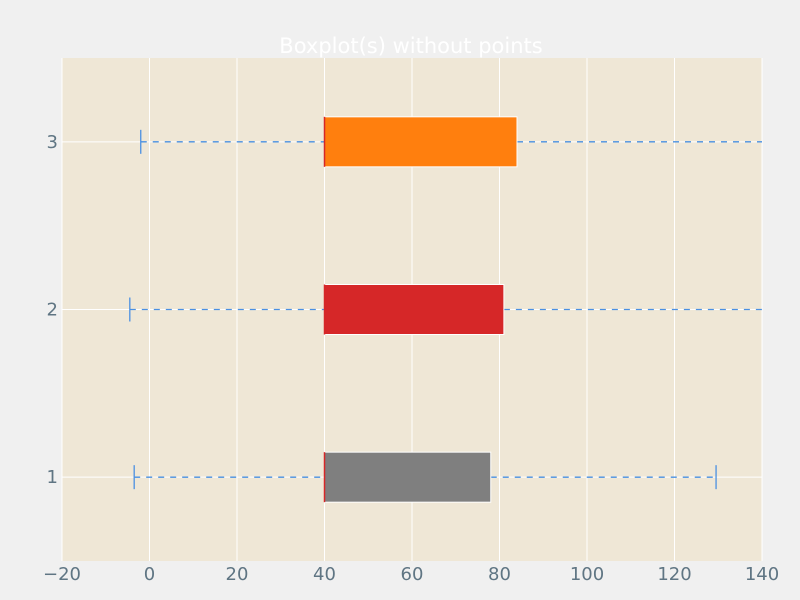 This screenshot has width=800, height=600. I want to click on y-axis-ticks: 1 2 3, so click(52, 310).